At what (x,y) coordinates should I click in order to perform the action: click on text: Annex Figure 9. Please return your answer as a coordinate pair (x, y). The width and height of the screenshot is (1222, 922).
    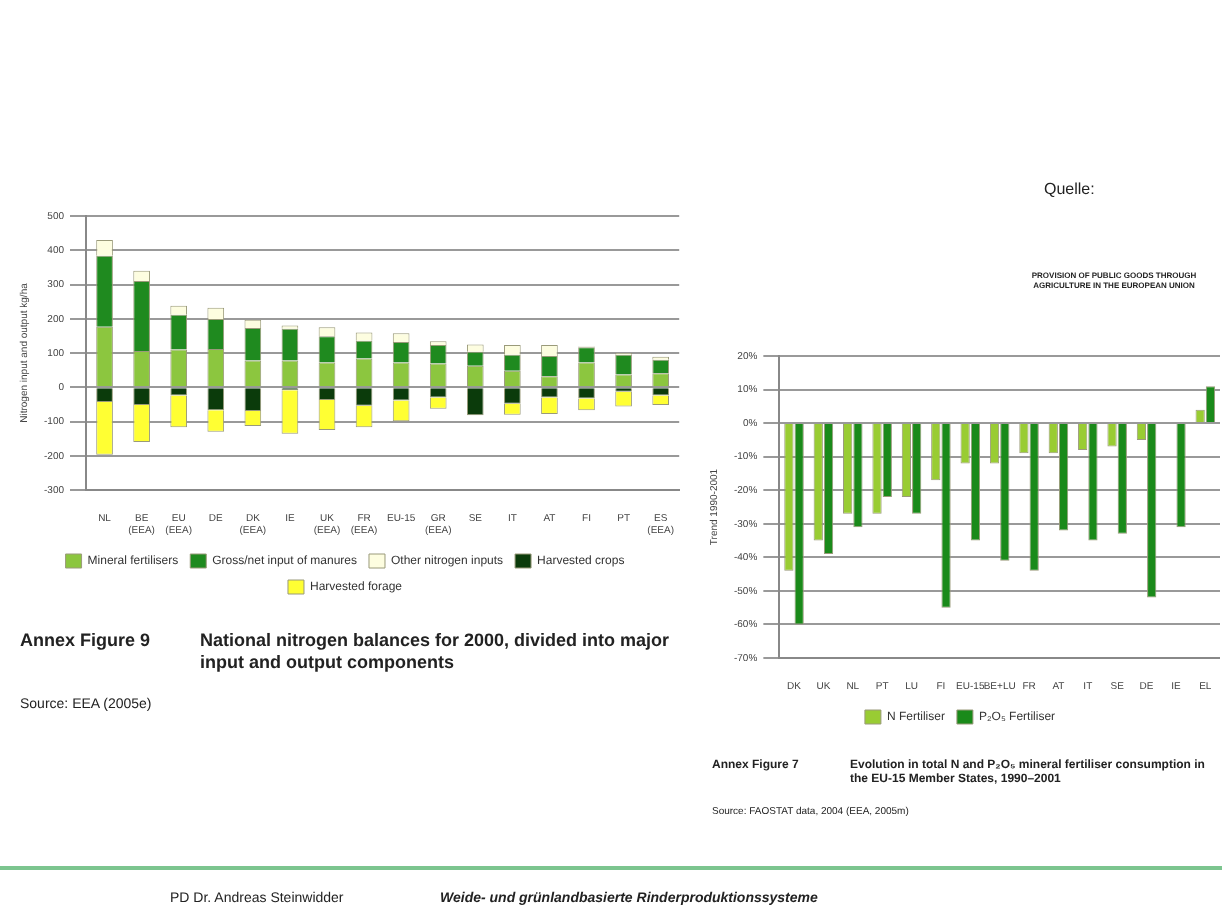
    Looking at the image, I should click on (86, 641).